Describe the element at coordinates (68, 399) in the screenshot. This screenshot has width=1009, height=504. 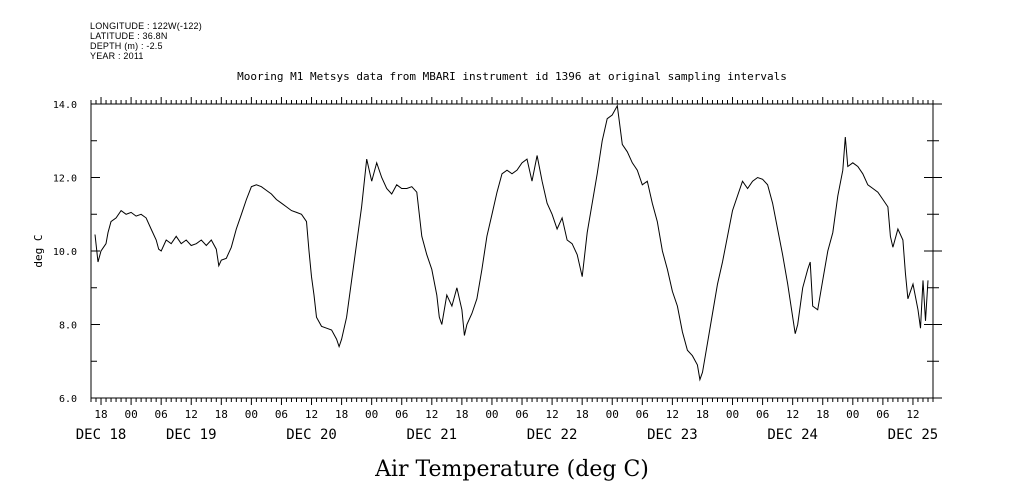
I see `y-tick-label: 6.0` at that location.